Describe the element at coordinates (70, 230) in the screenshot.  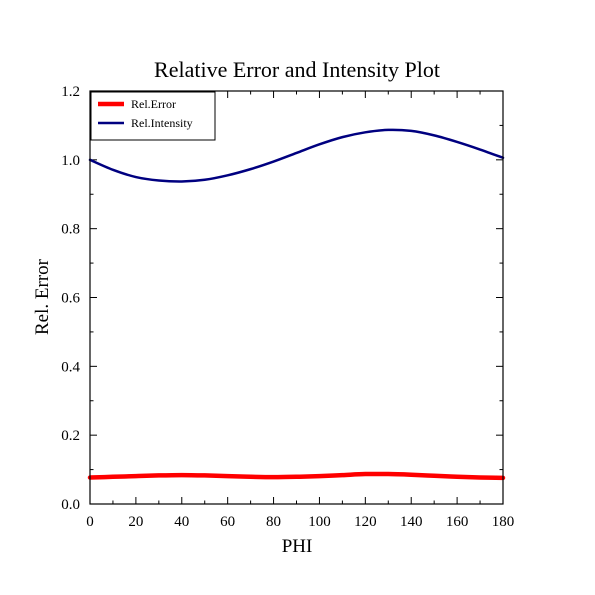
I see `y-tick-label: 0.8` at that location.